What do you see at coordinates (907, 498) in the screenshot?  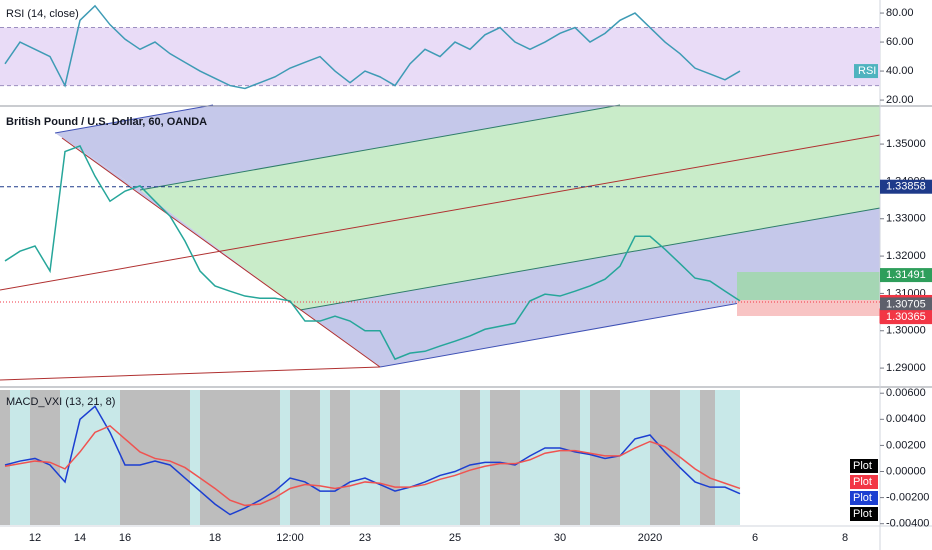 I see `y-tick-label: -0.00200` at bounding box center [907, 498].